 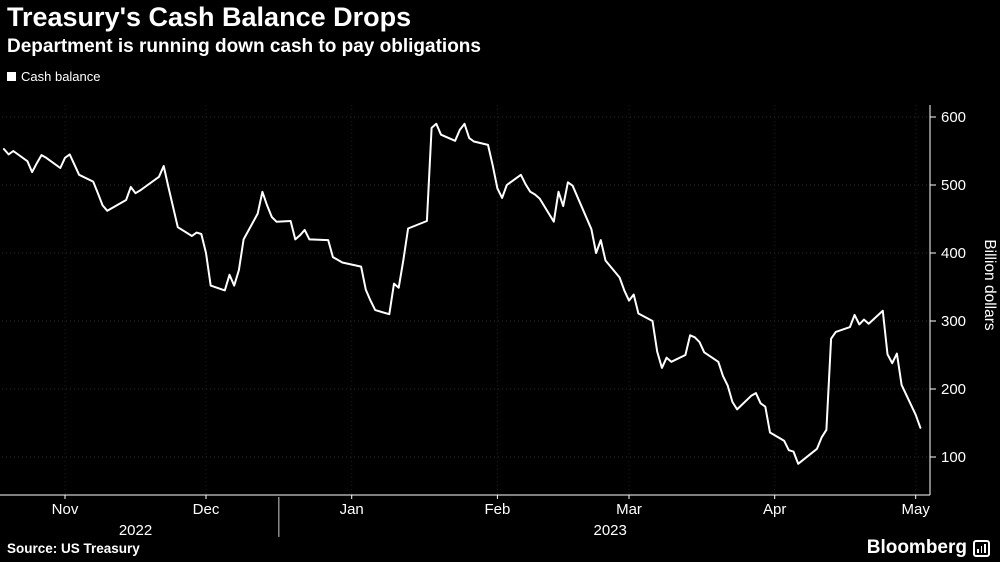 What do you see at coordinates (61, 76) in the screenshot?
I see `legend-label: Cash balance` at bounding box center [61, 76].